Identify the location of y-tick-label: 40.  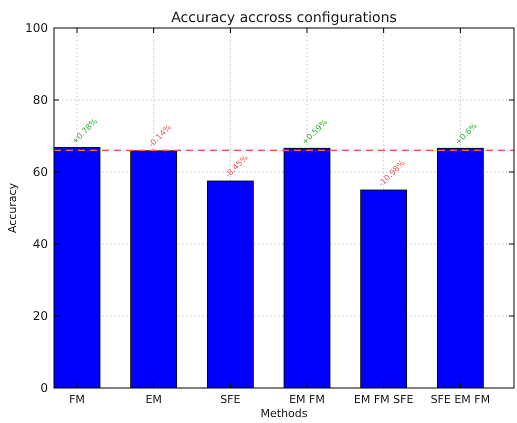
(40, 244).